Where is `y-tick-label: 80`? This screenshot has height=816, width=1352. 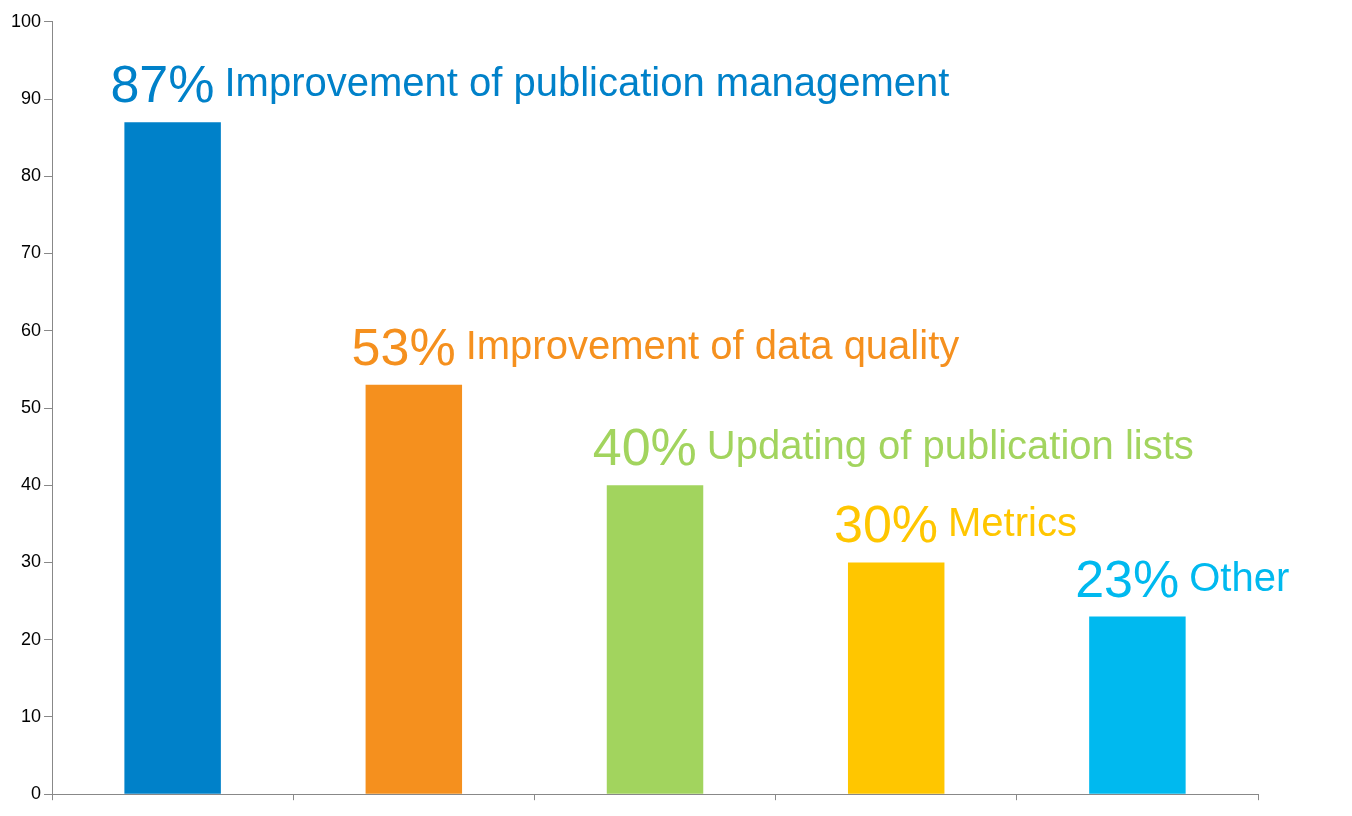
y-tick-label: 80 is located at coordinates (31, 175).